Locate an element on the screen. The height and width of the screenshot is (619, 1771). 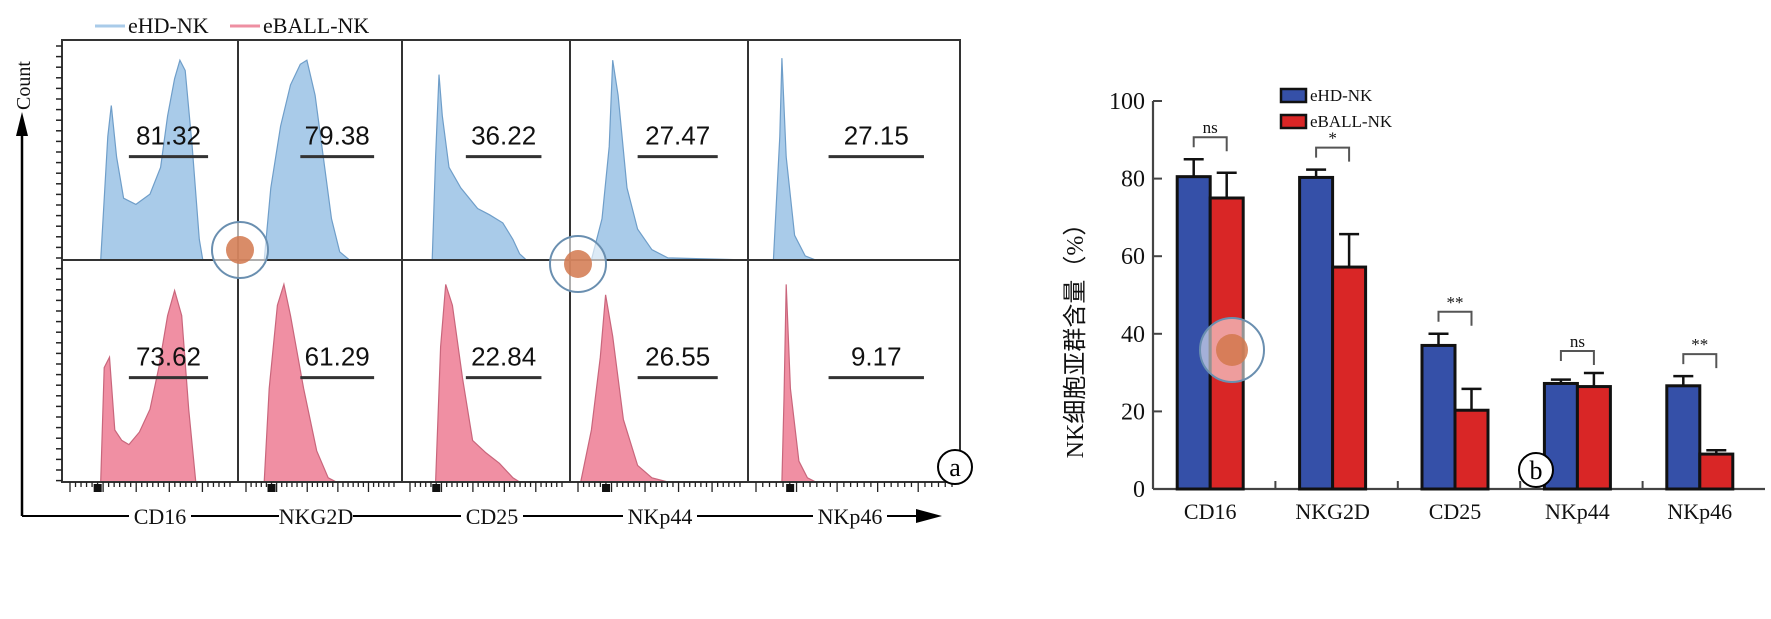
marker-label-CD25: CD25 is located at coordinates (492, 516).